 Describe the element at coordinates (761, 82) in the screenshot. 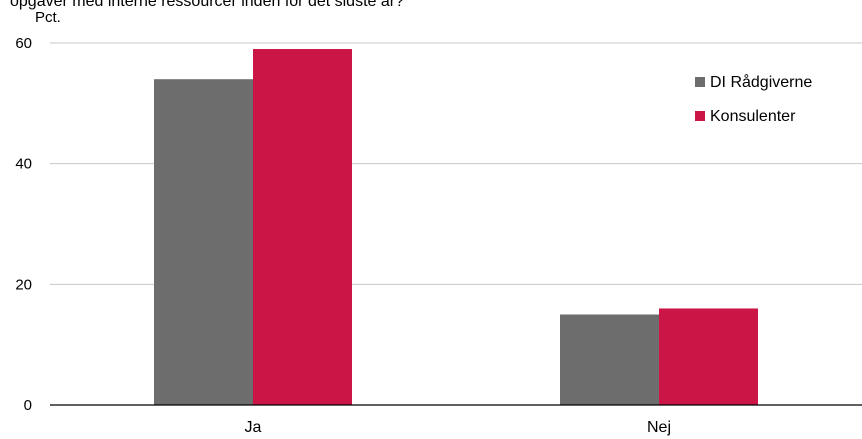

I see `legend-label-0: DI Rådgiverne` at that location.